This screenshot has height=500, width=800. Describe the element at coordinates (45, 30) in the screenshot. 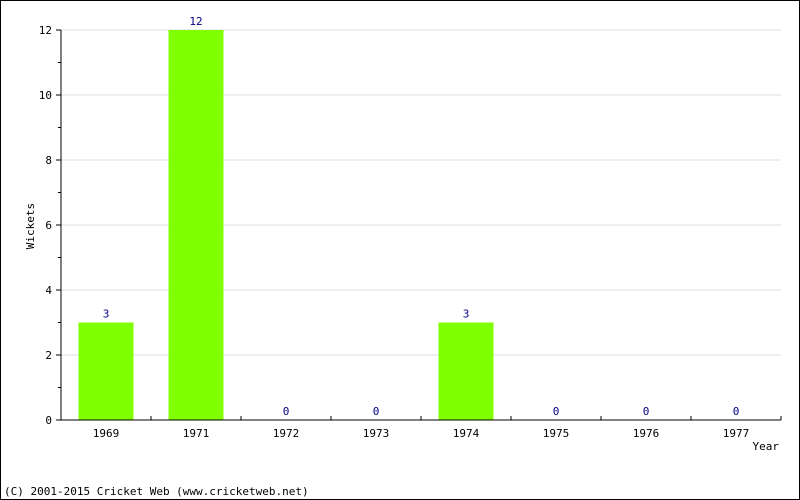

I see `y-tick-label: 12` at that location.